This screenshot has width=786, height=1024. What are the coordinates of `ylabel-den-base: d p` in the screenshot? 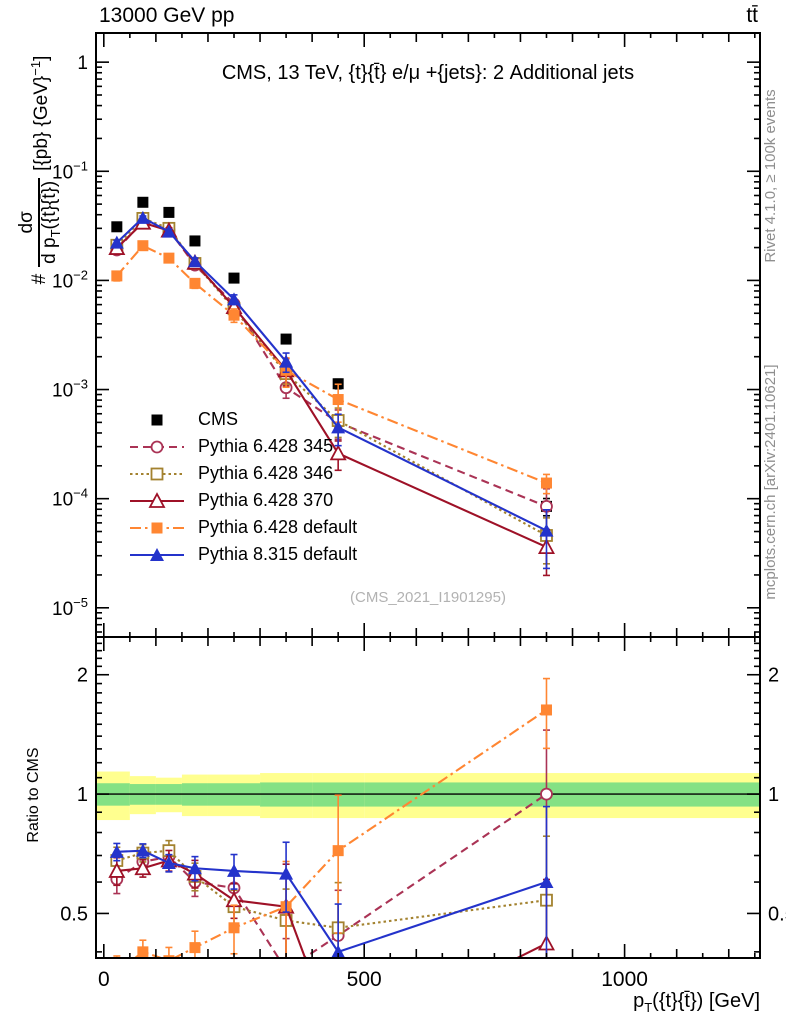 It's located at (49, 250).